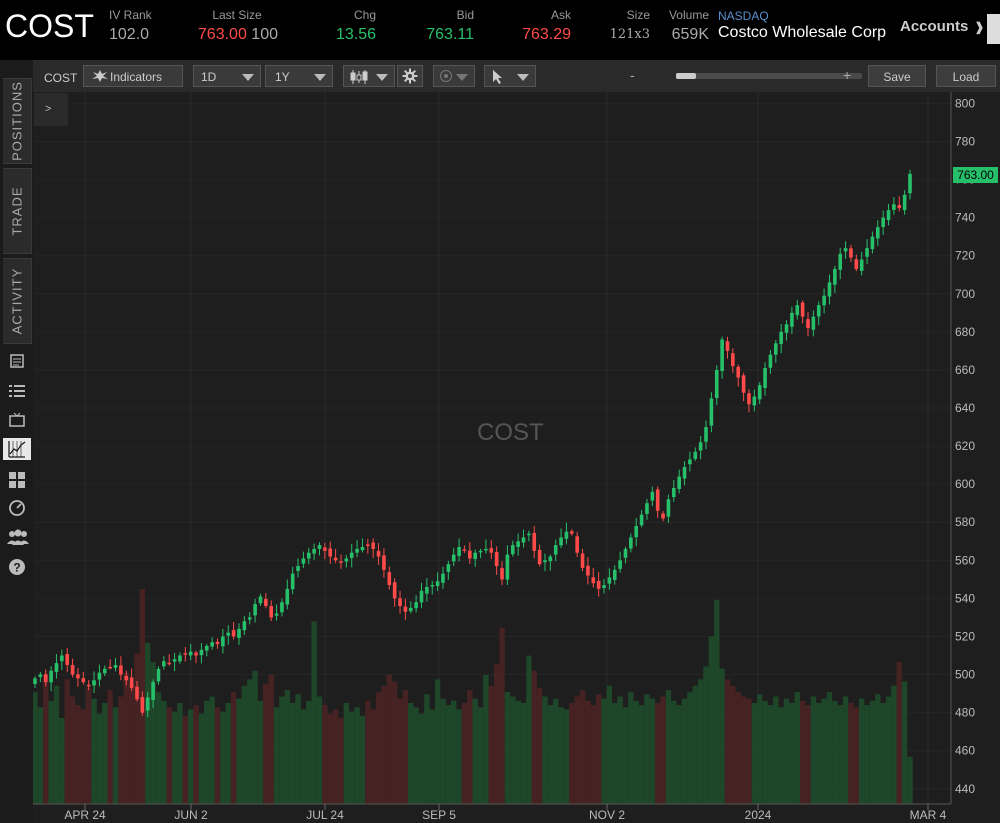 The height and width of the screenshot is (823, 1000). What do you see at coordinates (966, 76) in the screenshot?
I see `load-button: Load` at bounding box center [966, 76].